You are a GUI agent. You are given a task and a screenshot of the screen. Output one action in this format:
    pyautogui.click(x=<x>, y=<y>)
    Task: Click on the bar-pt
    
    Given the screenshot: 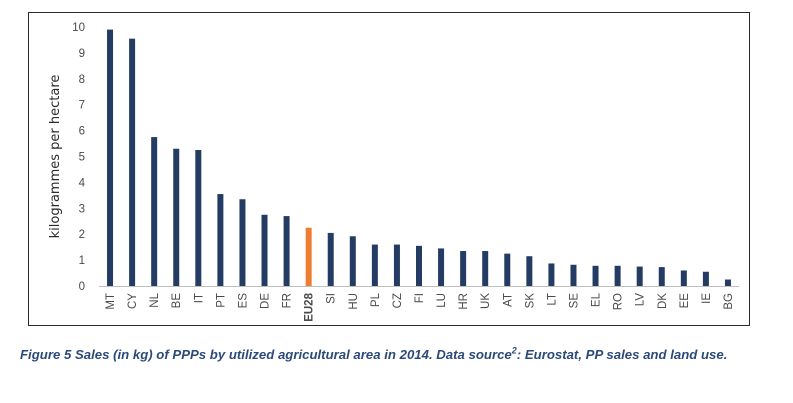 What is the action you would take?
    pyautogui.click(x=220, y=240)
    